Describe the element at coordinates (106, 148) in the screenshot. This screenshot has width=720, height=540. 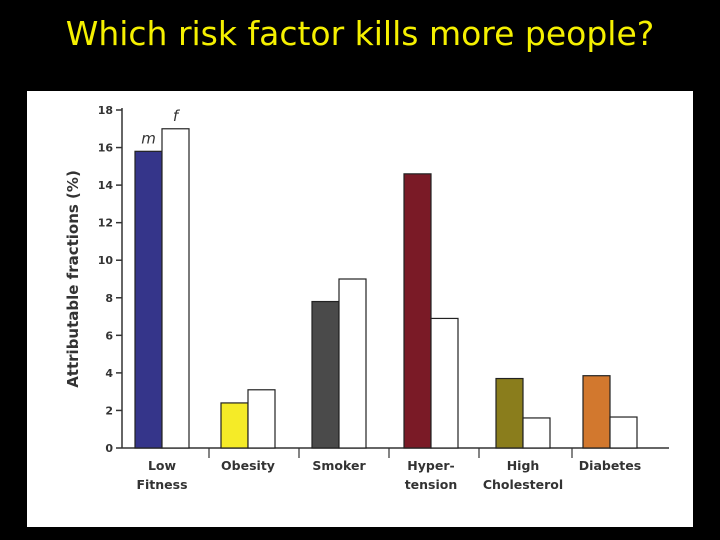
I see `y-tick-label: 16` at that location.